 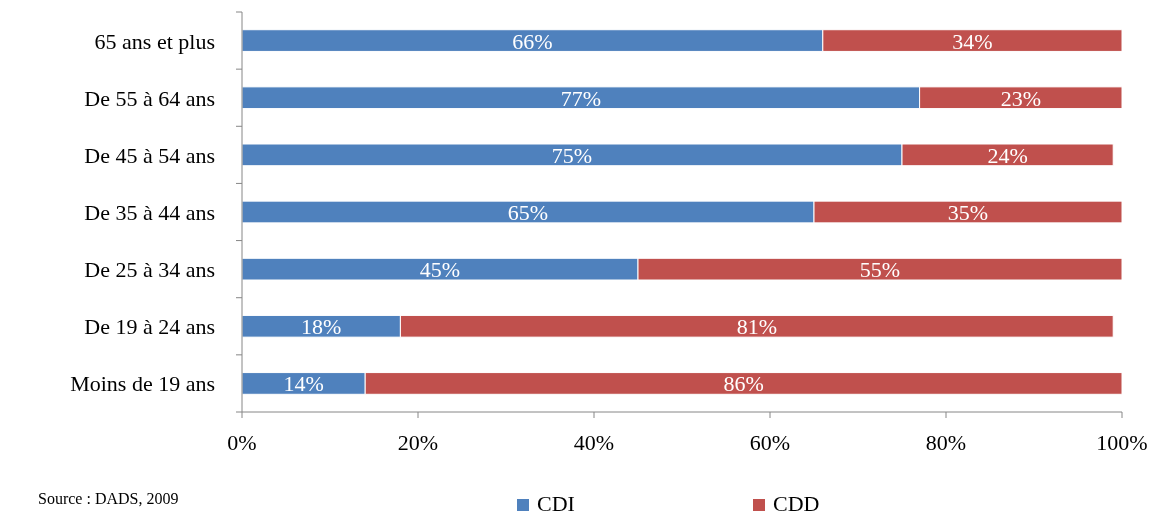 I want to click on data-label: 14%, so click(x=303, y=384).